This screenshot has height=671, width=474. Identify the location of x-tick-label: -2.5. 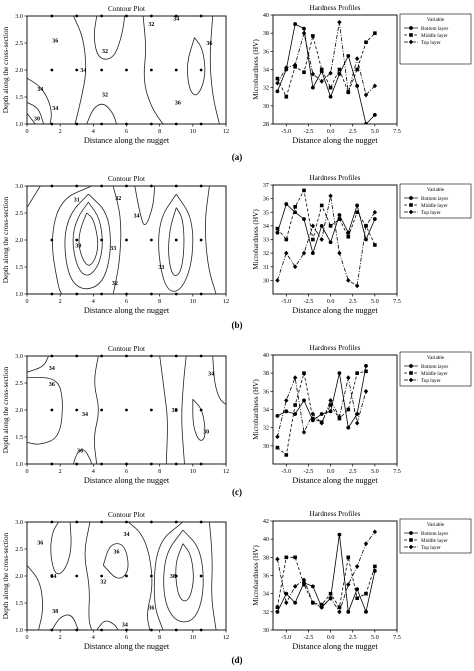
(309, 637).